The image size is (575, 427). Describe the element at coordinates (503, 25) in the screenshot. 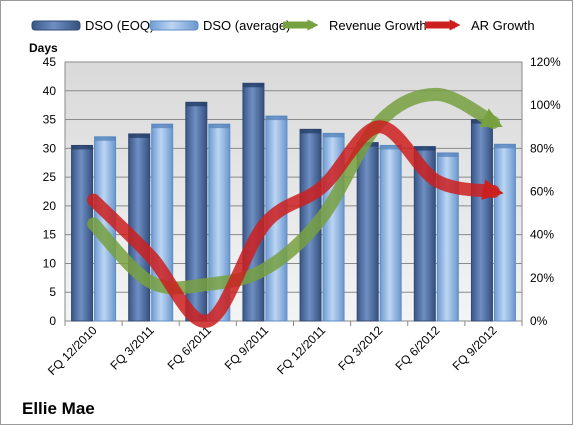

I see `legend-label: AR Growth` at that location.